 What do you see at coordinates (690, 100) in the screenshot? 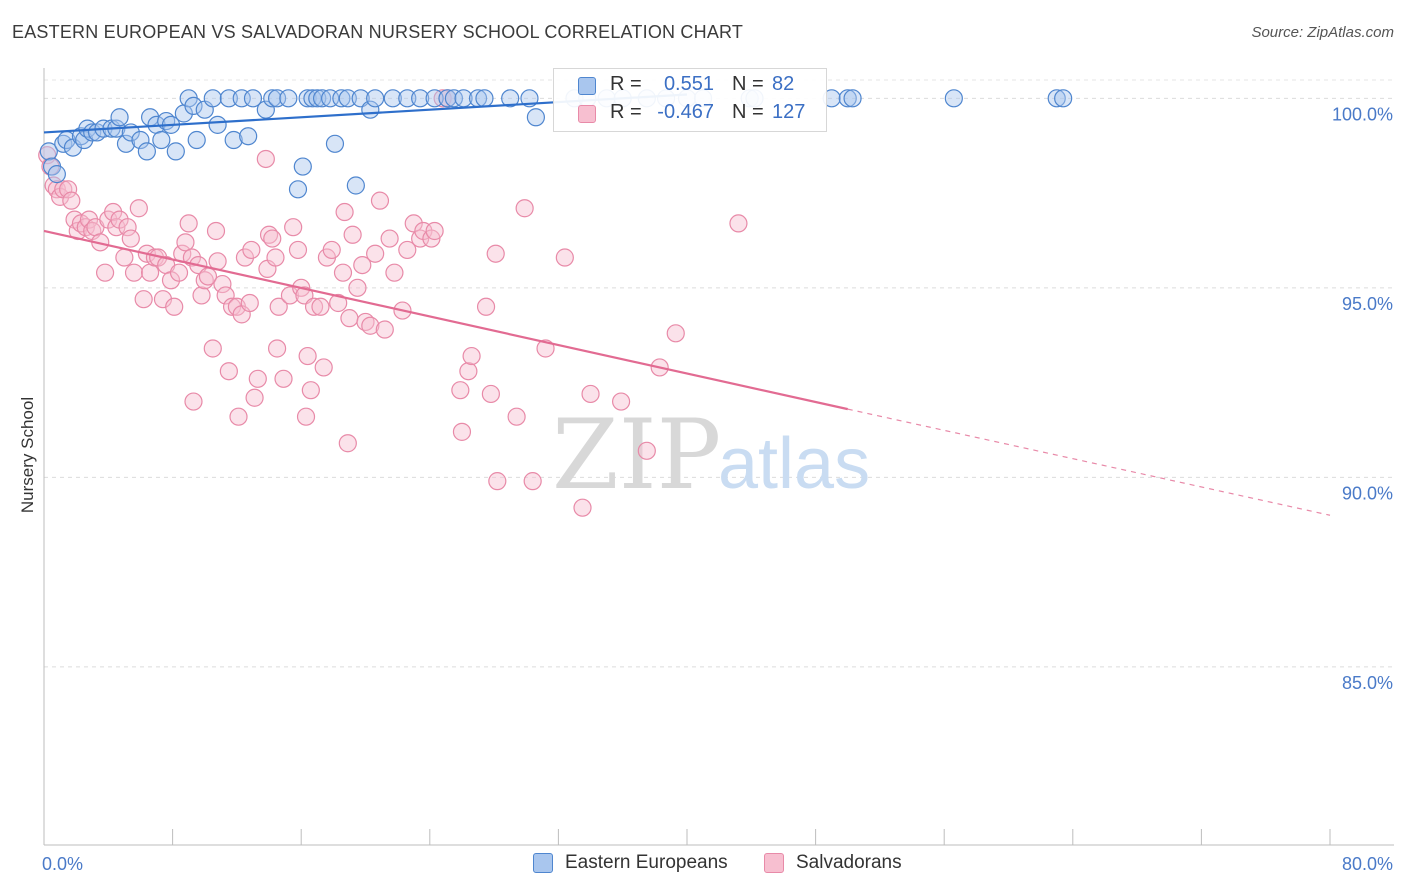
I see `stats-box: R = 0.551 N = 82 R = -0.467 N = 127` at bounding box center [690, 100].